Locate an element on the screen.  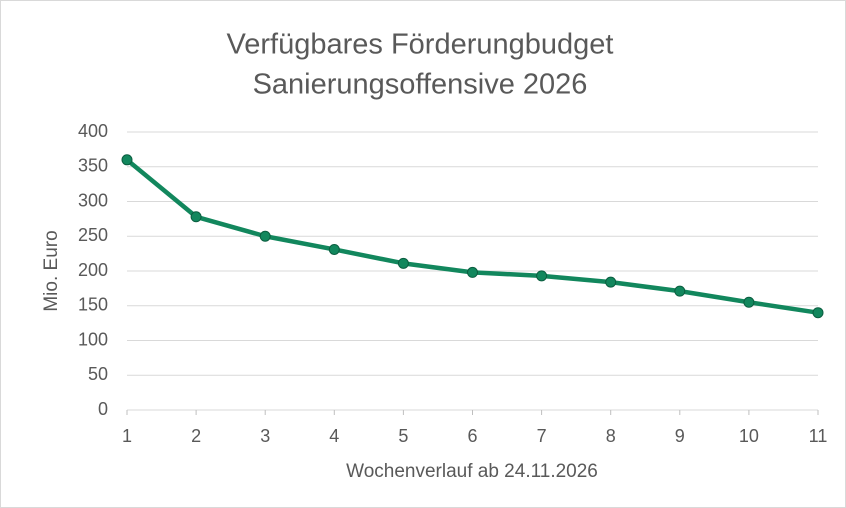
chart-title: Sanierungsoffensive 2026 is located at coordinates (420, 85).